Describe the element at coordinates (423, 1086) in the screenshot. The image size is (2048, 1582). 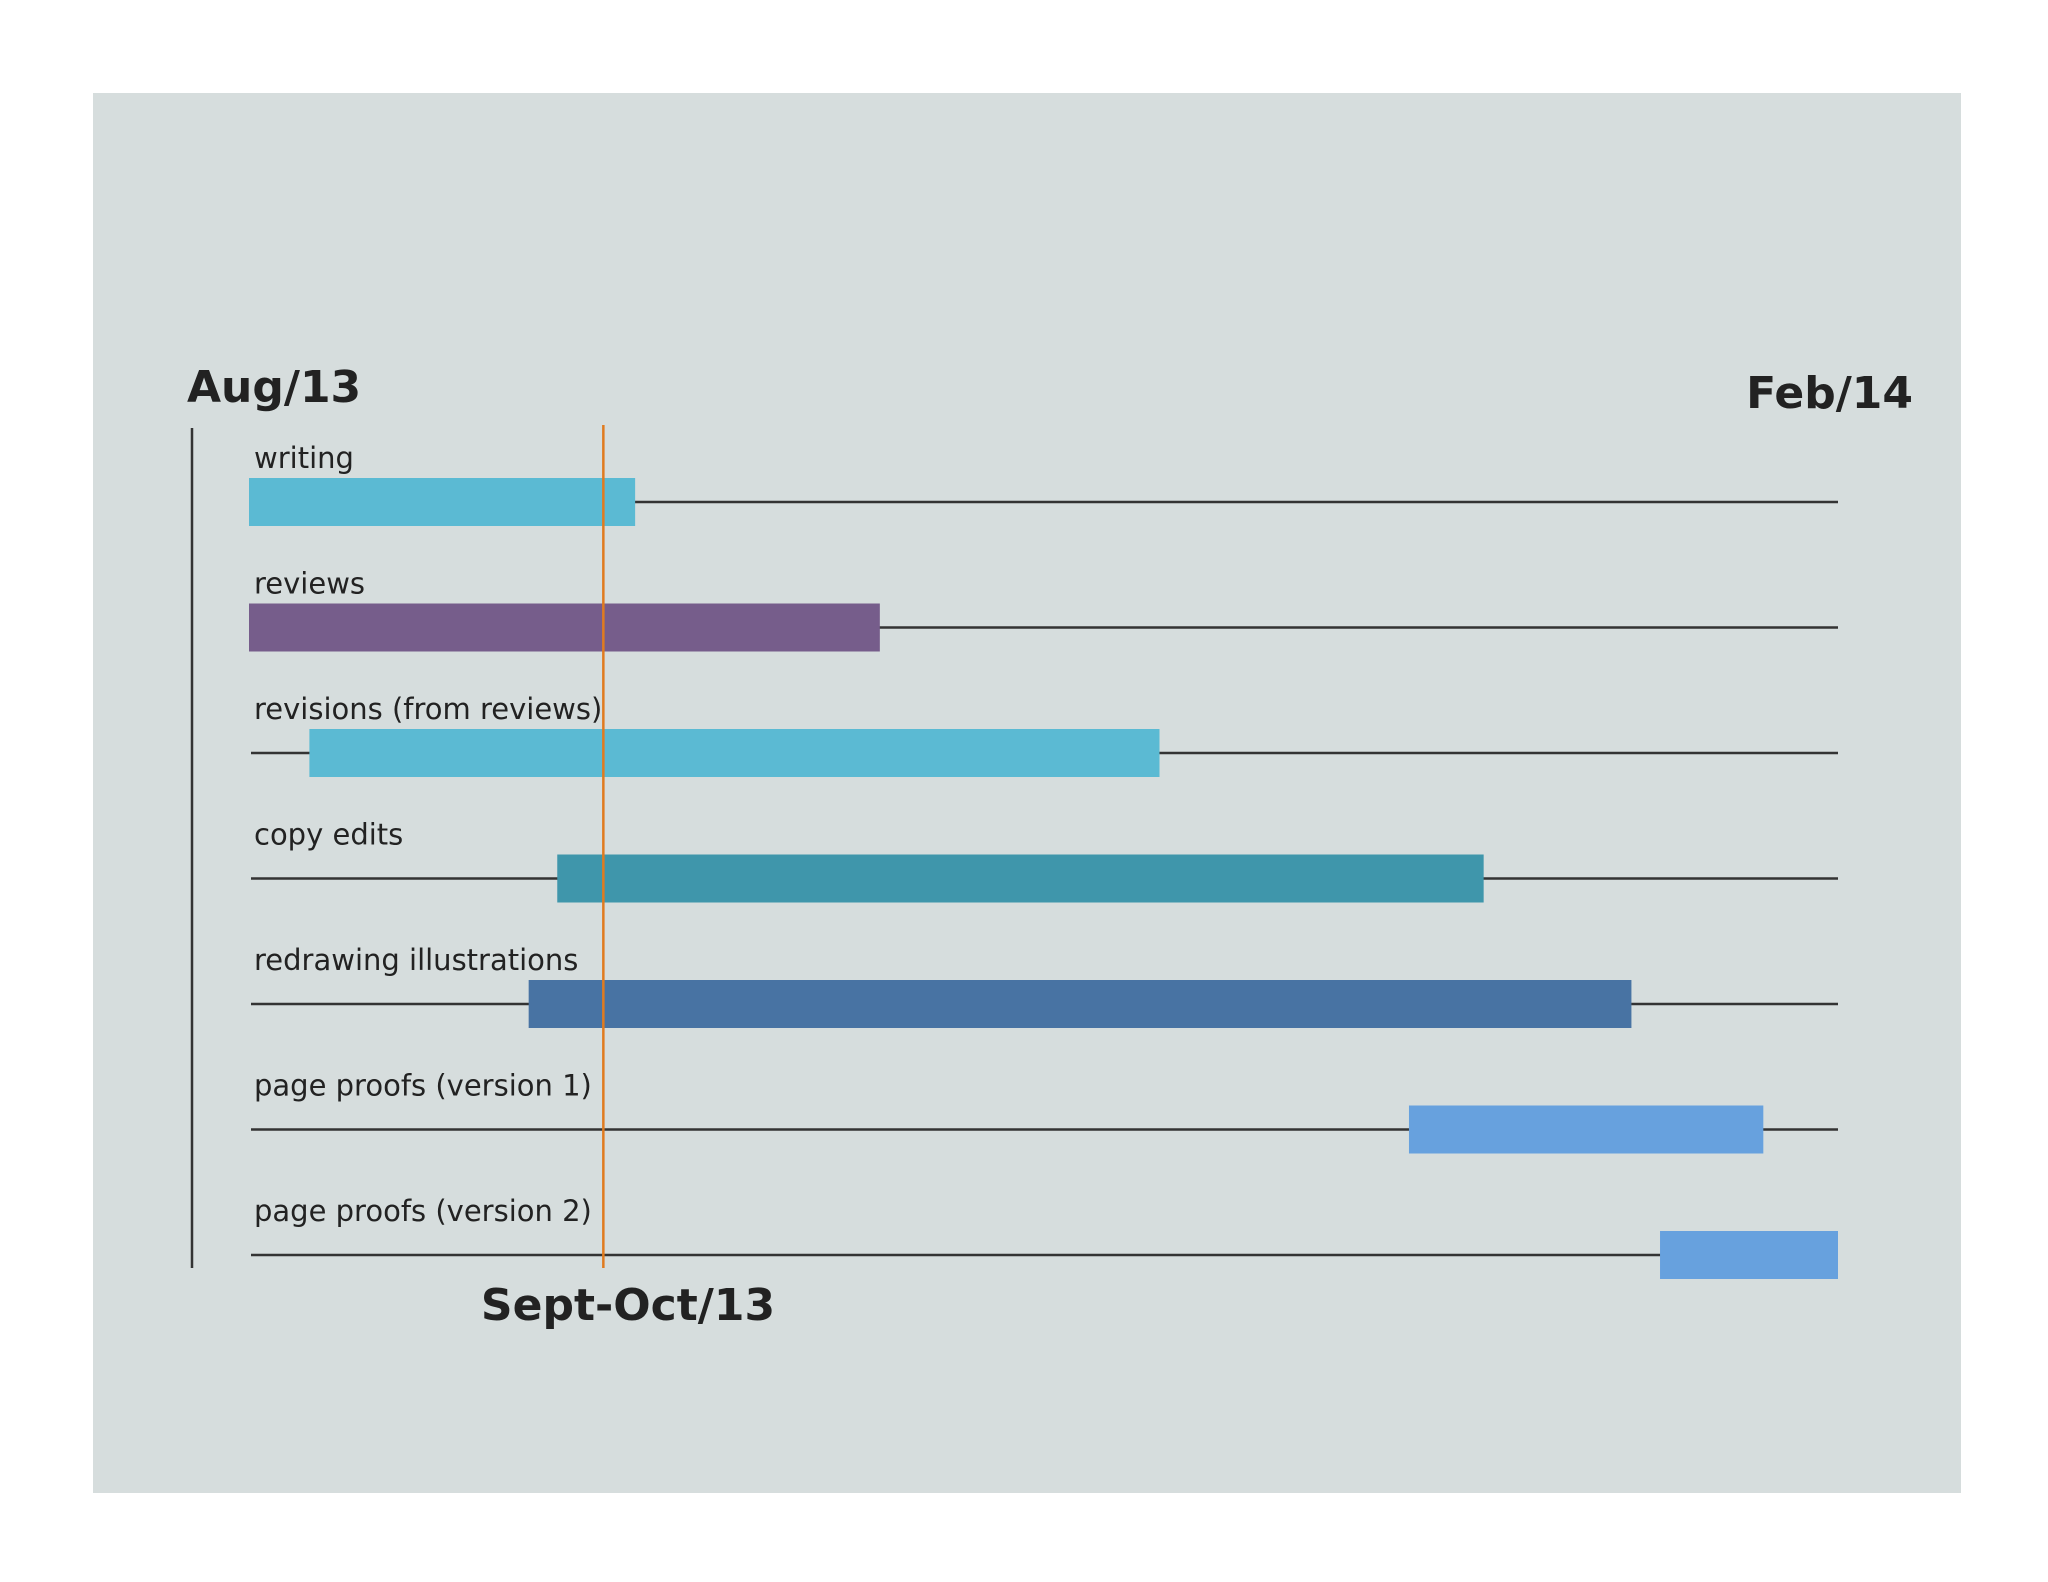
I see `task-label: page proofs (version 1)` at that location.